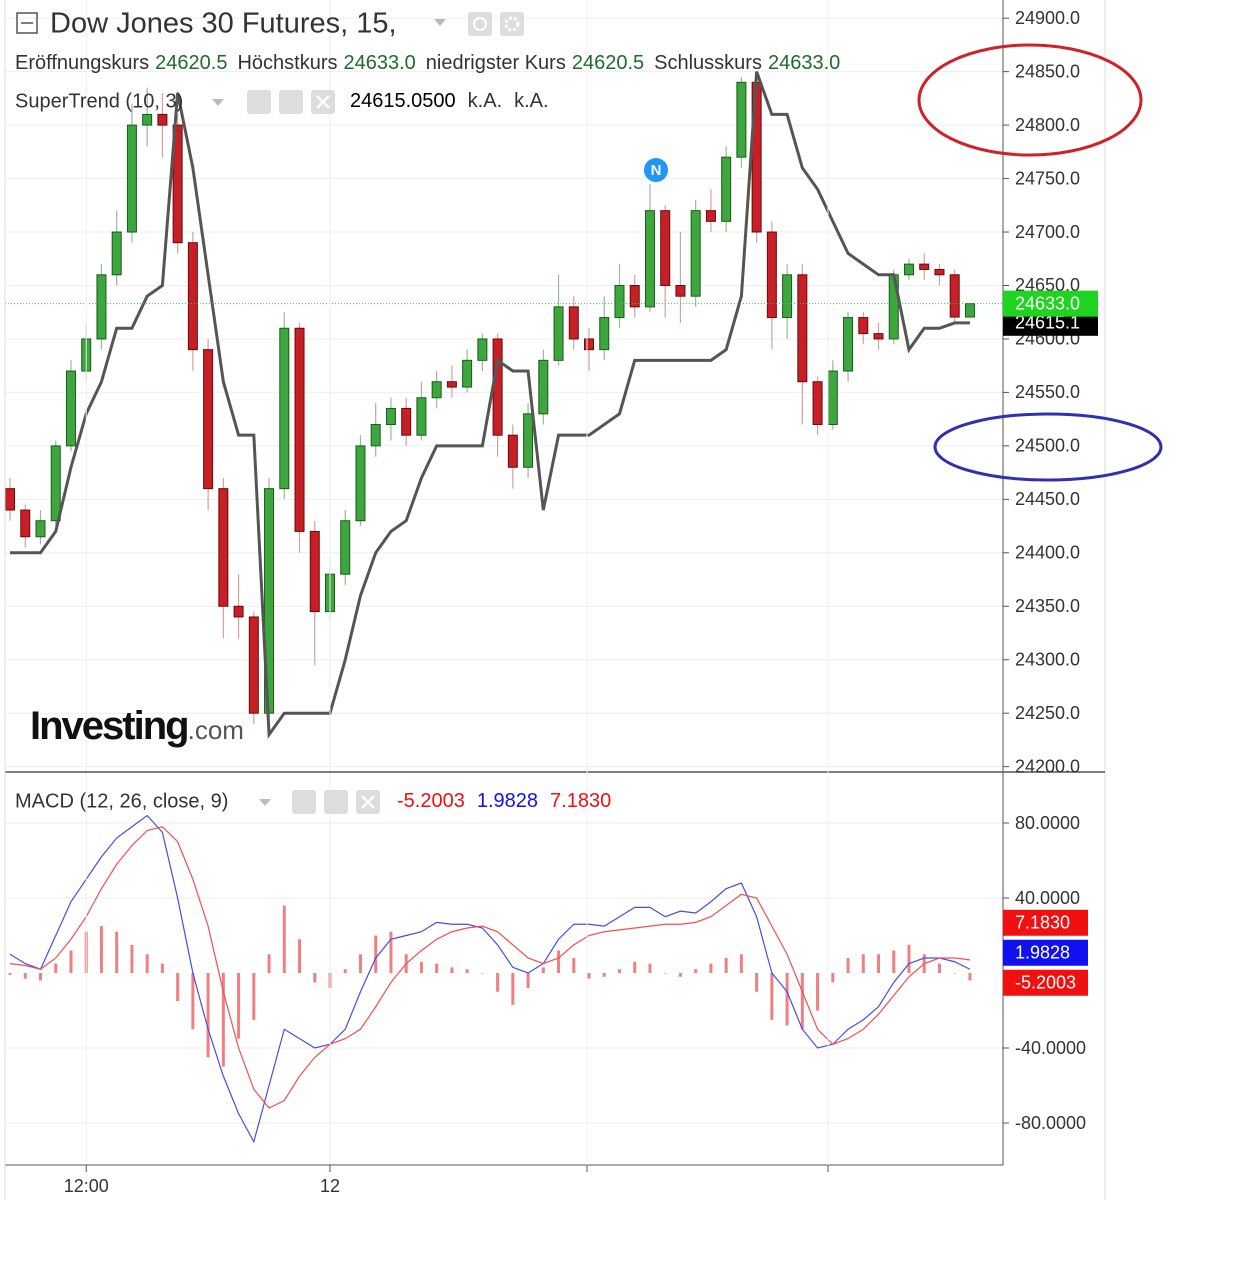  I want to click on ohlc-label: niedrigster Kurs, so click(496, 63).